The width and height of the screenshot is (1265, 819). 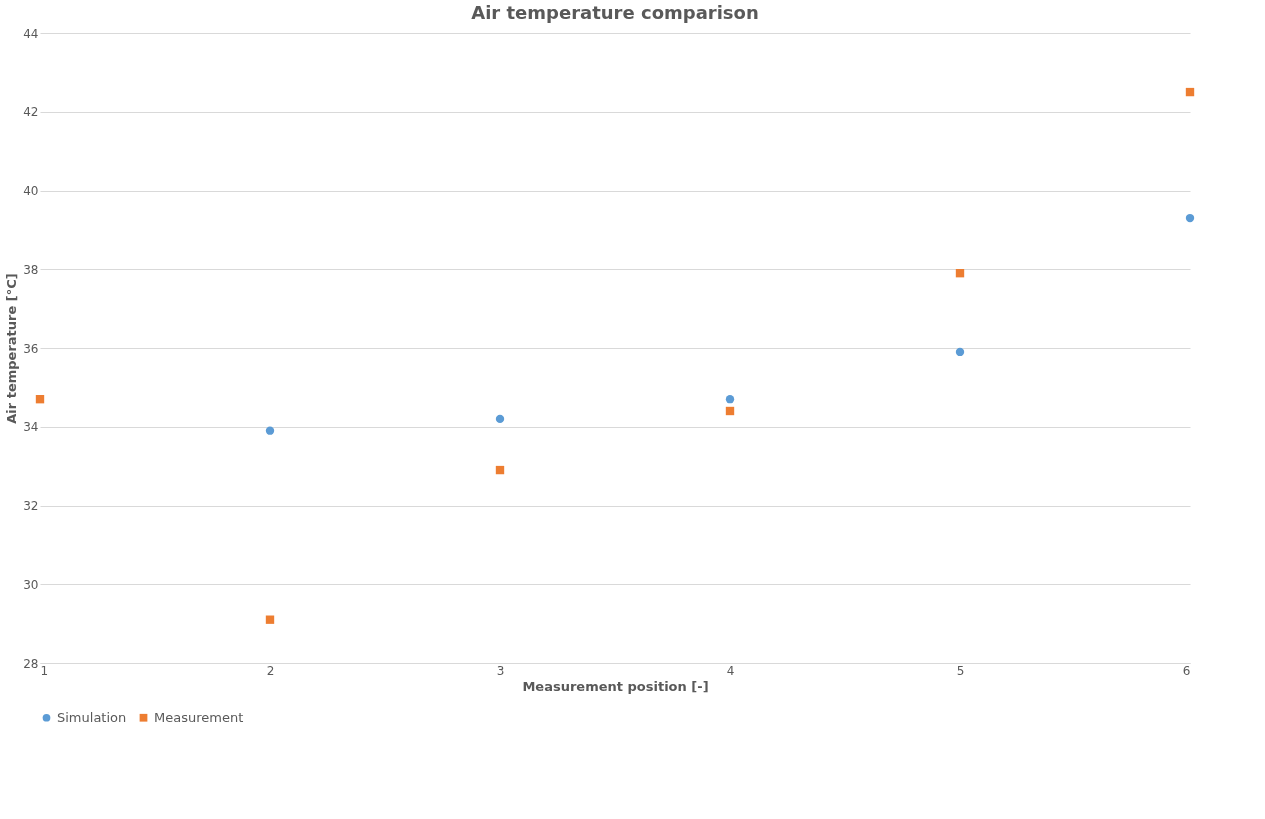 I want to click on x-tick-label: 5, so click(x=960, y=670).